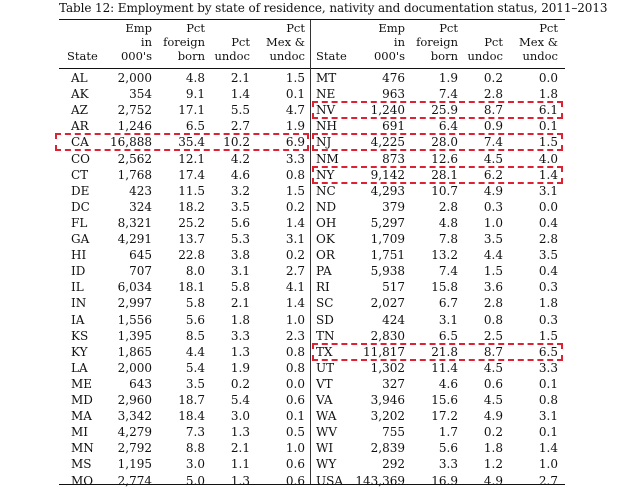 The image size is (630, 490). What do you see at coordinates (312, 271) in the screenshot?
I see `table-row: ID 707 8.0 3.1 2.7` at bounding box center [312, 271].